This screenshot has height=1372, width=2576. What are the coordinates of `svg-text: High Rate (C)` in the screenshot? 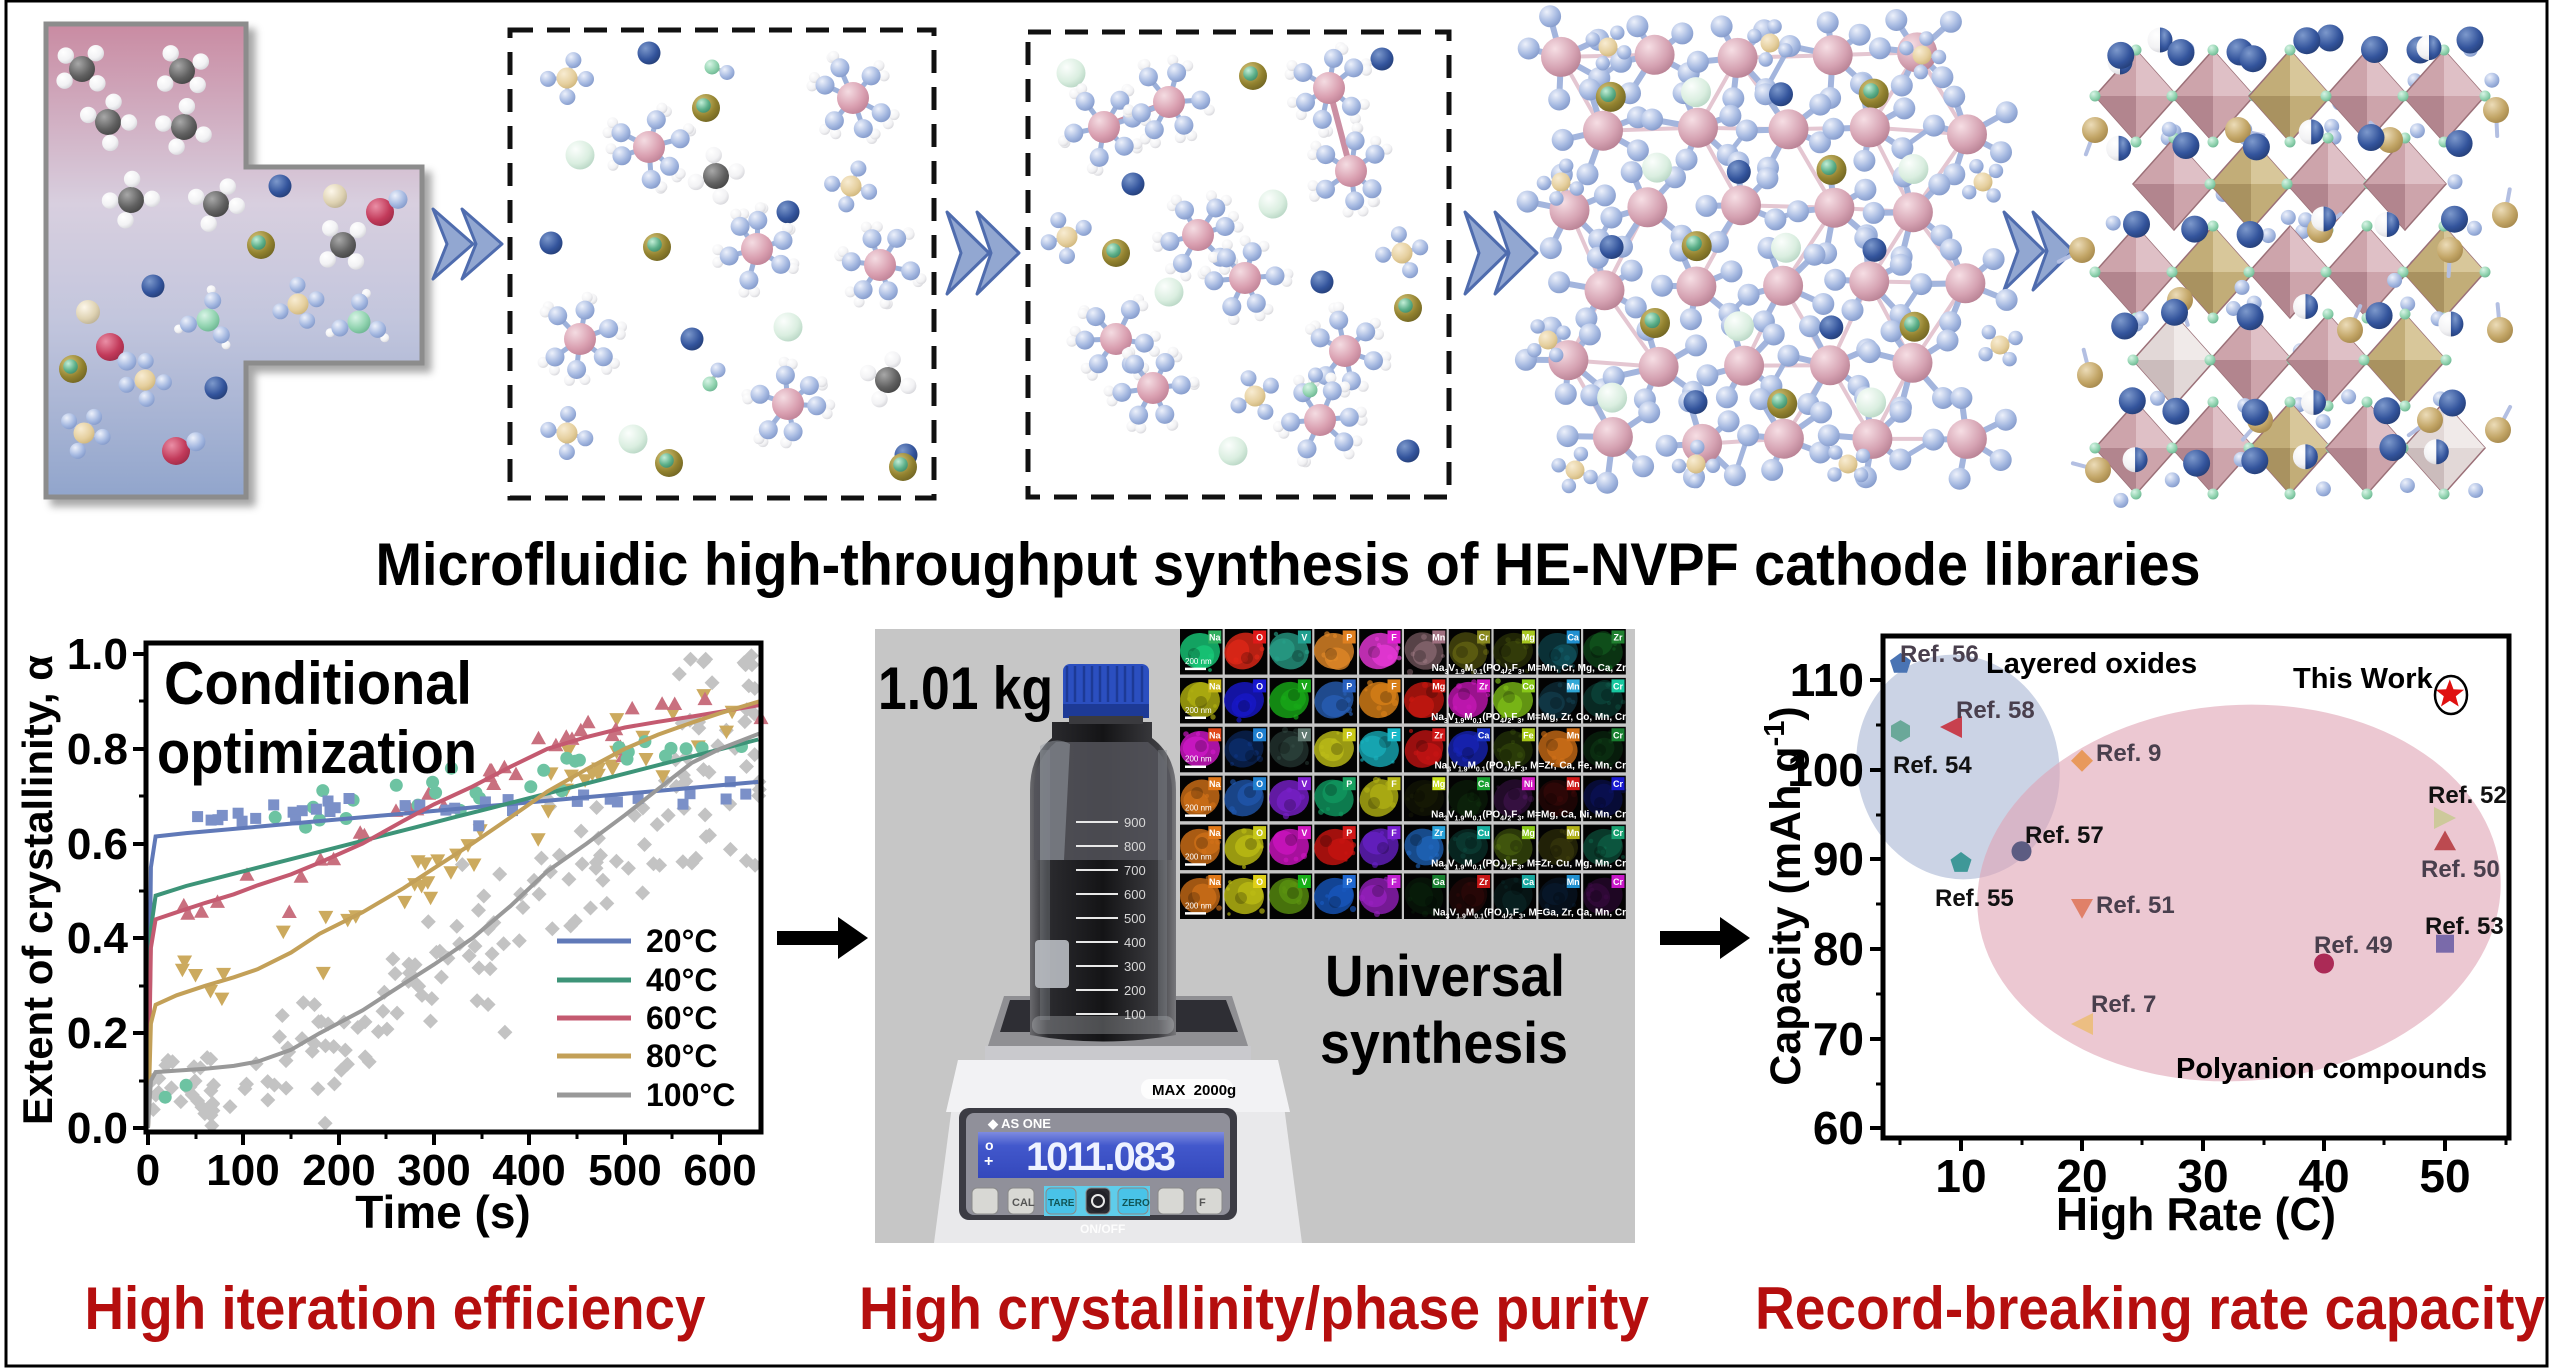 It's located at (2196, 1214).